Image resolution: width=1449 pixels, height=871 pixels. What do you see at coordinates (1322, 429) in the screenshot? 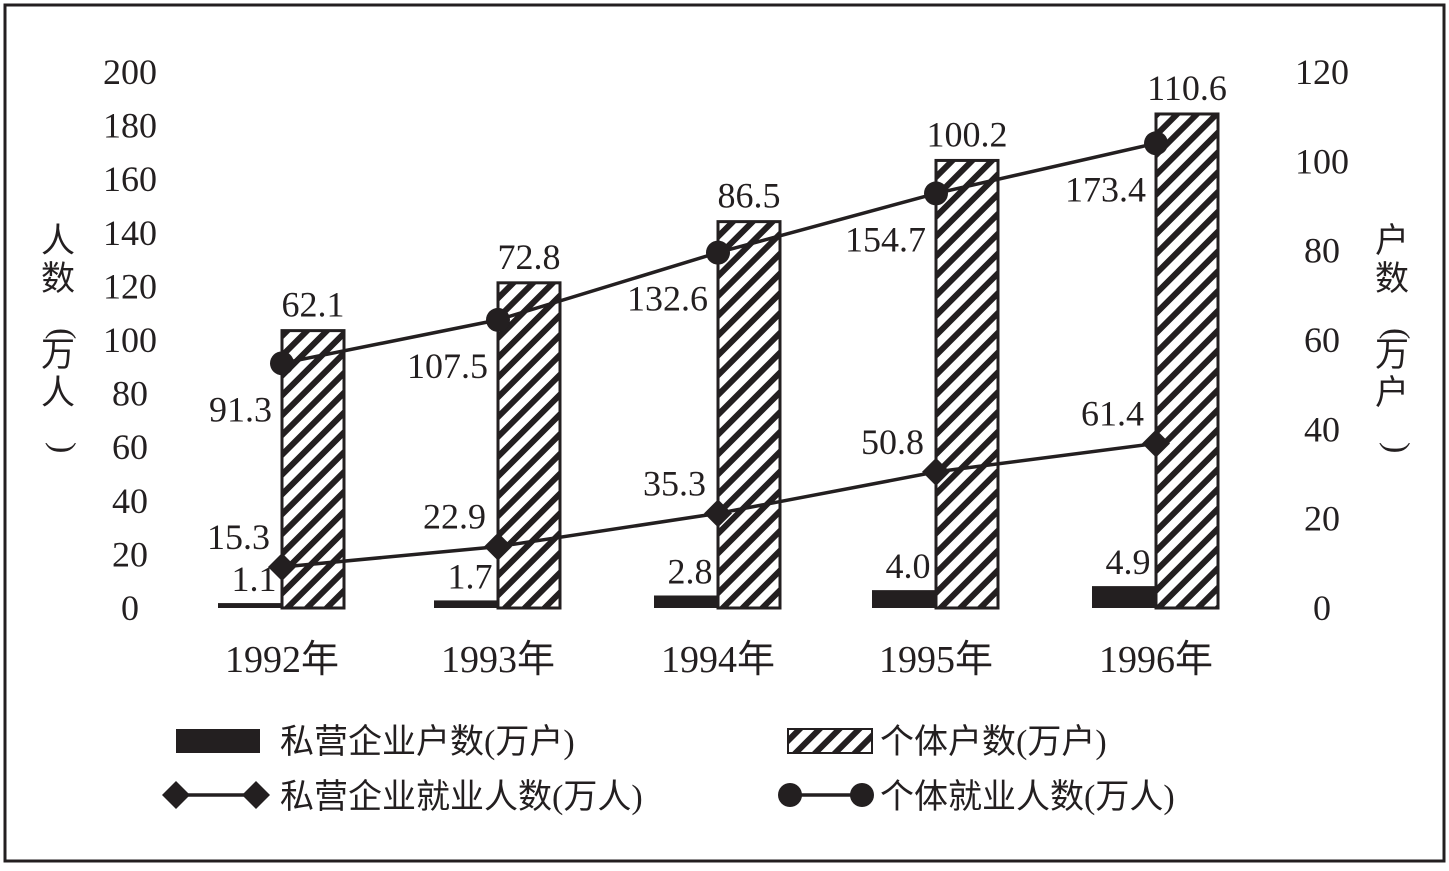
I see `right-tick-label: 40` at bounding box center [1322, 429].